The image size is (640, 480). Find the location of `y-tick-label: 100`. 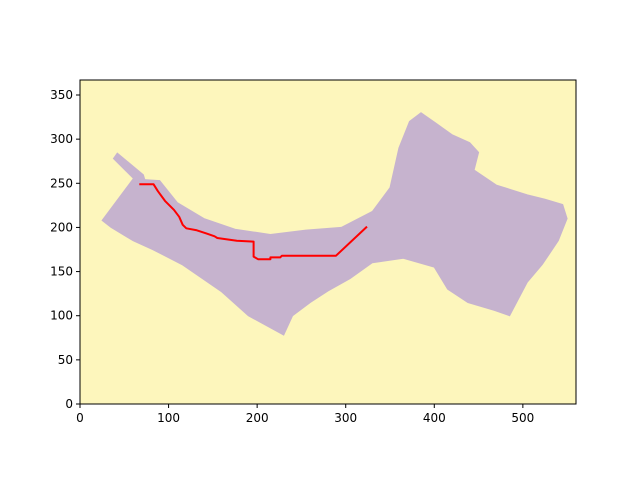

y-tick-label: 100 is located at coordinates (61, 316).